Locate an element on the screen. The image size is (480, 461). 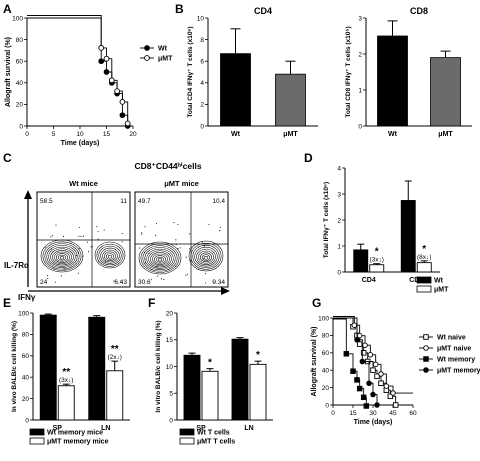
y-axis-label: IL-7Rα is located at coordinates (16, 265).